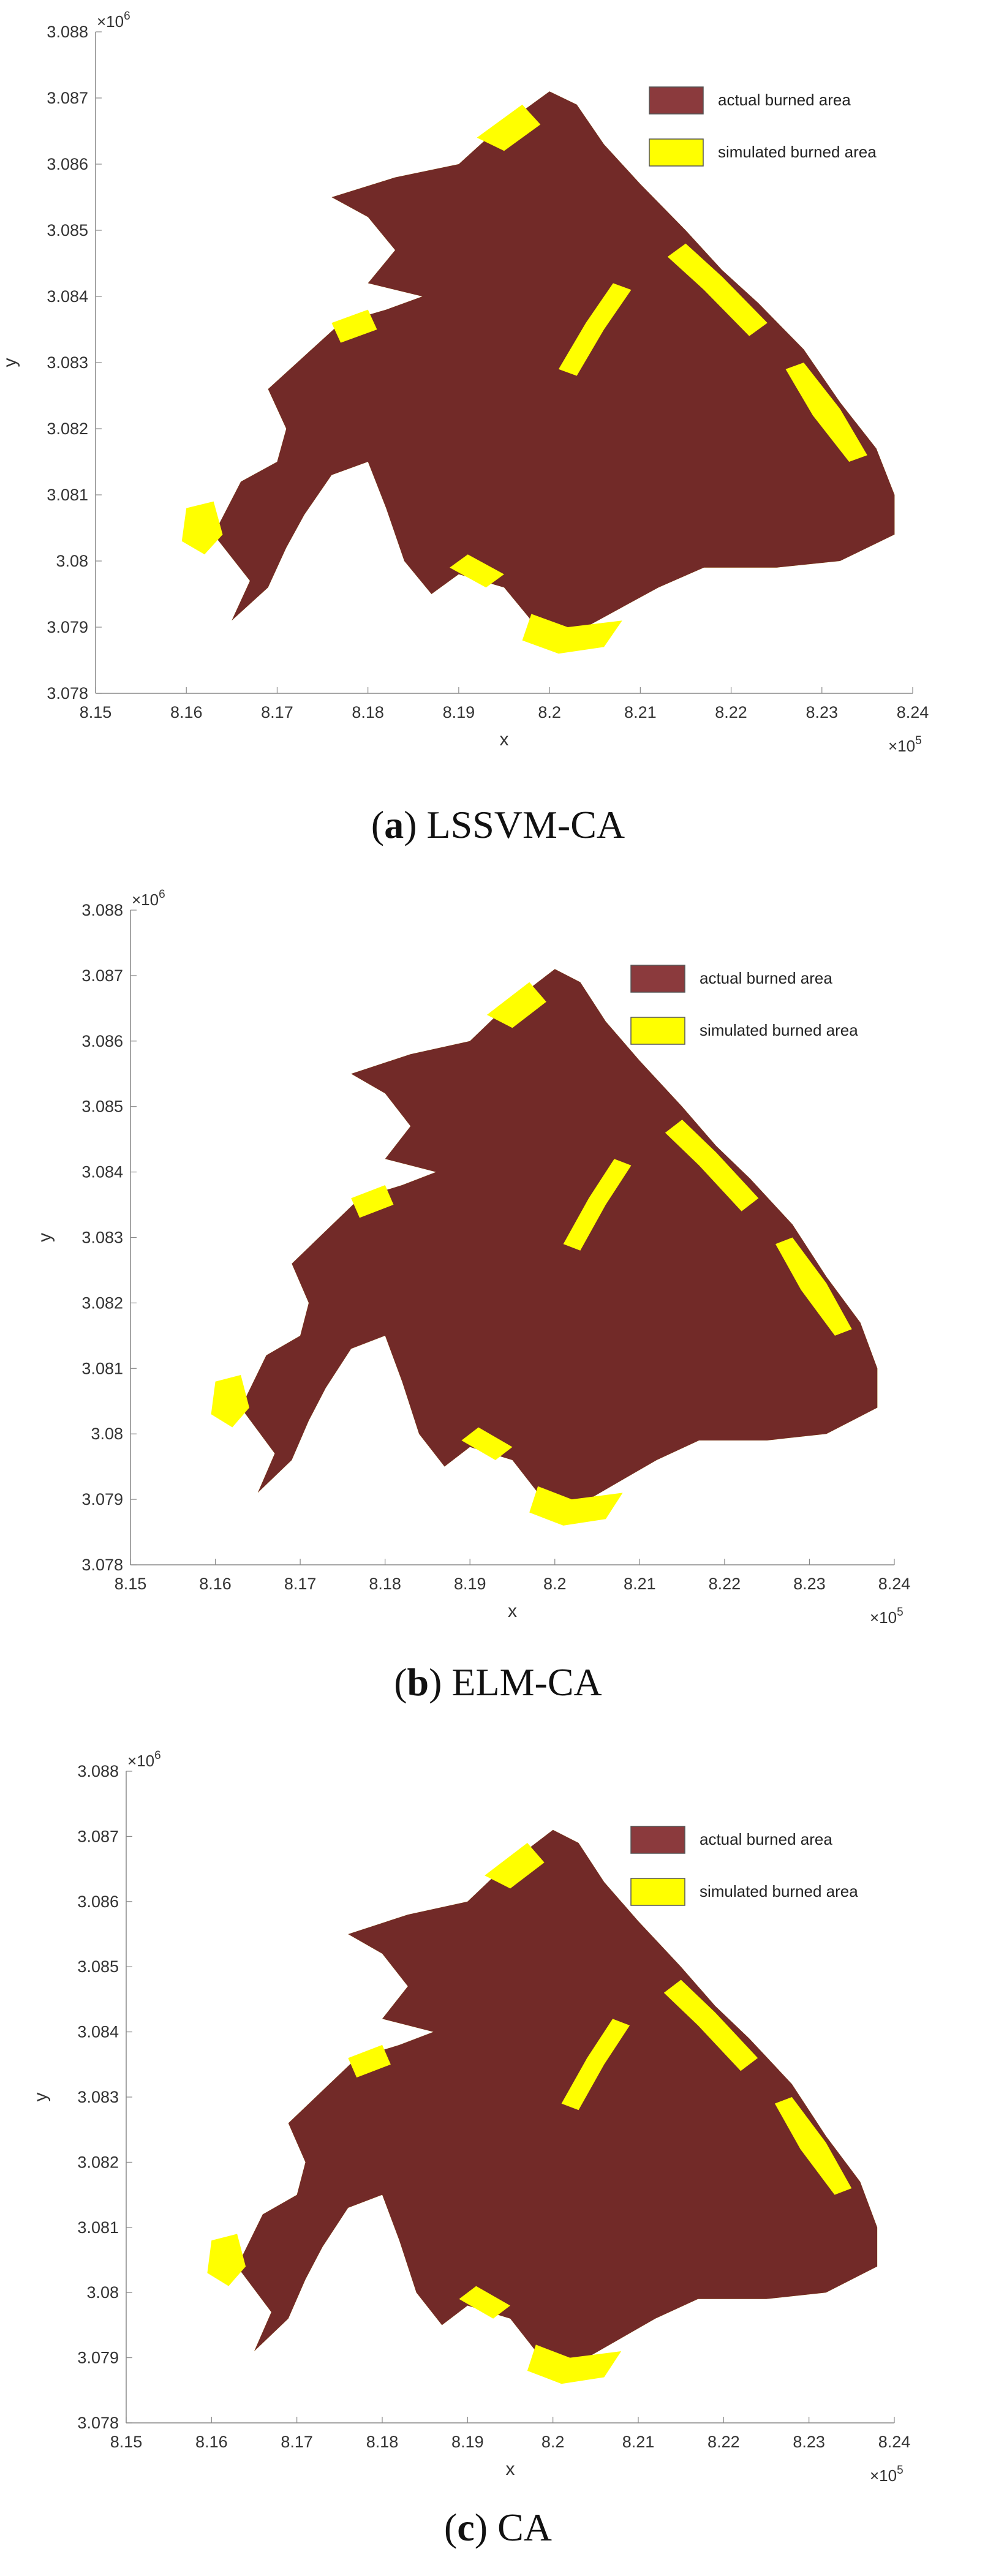 The image size is (996, 2576). I want to click on caption-letter: c, so click(466, 2527).